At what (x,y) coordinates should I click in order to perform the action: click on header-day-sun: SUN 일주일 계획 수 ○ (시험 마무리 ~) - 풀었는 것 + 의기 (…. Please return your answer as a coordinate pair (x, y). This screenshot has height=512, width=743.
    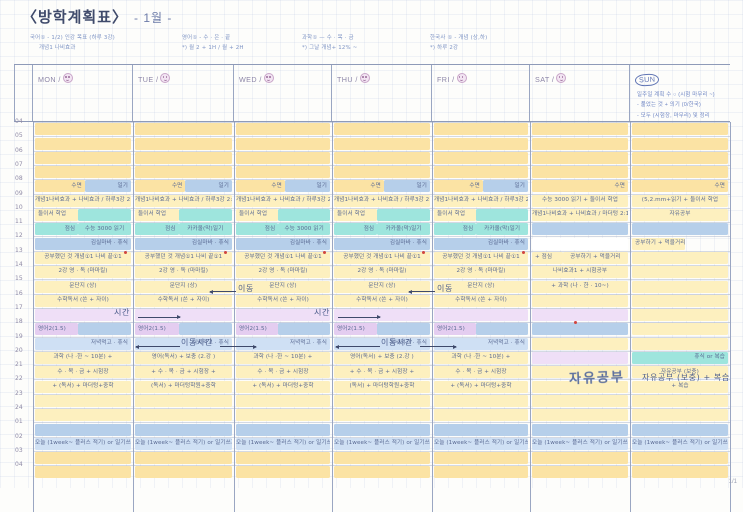
    Looking at the image, I should click on (680, 93).